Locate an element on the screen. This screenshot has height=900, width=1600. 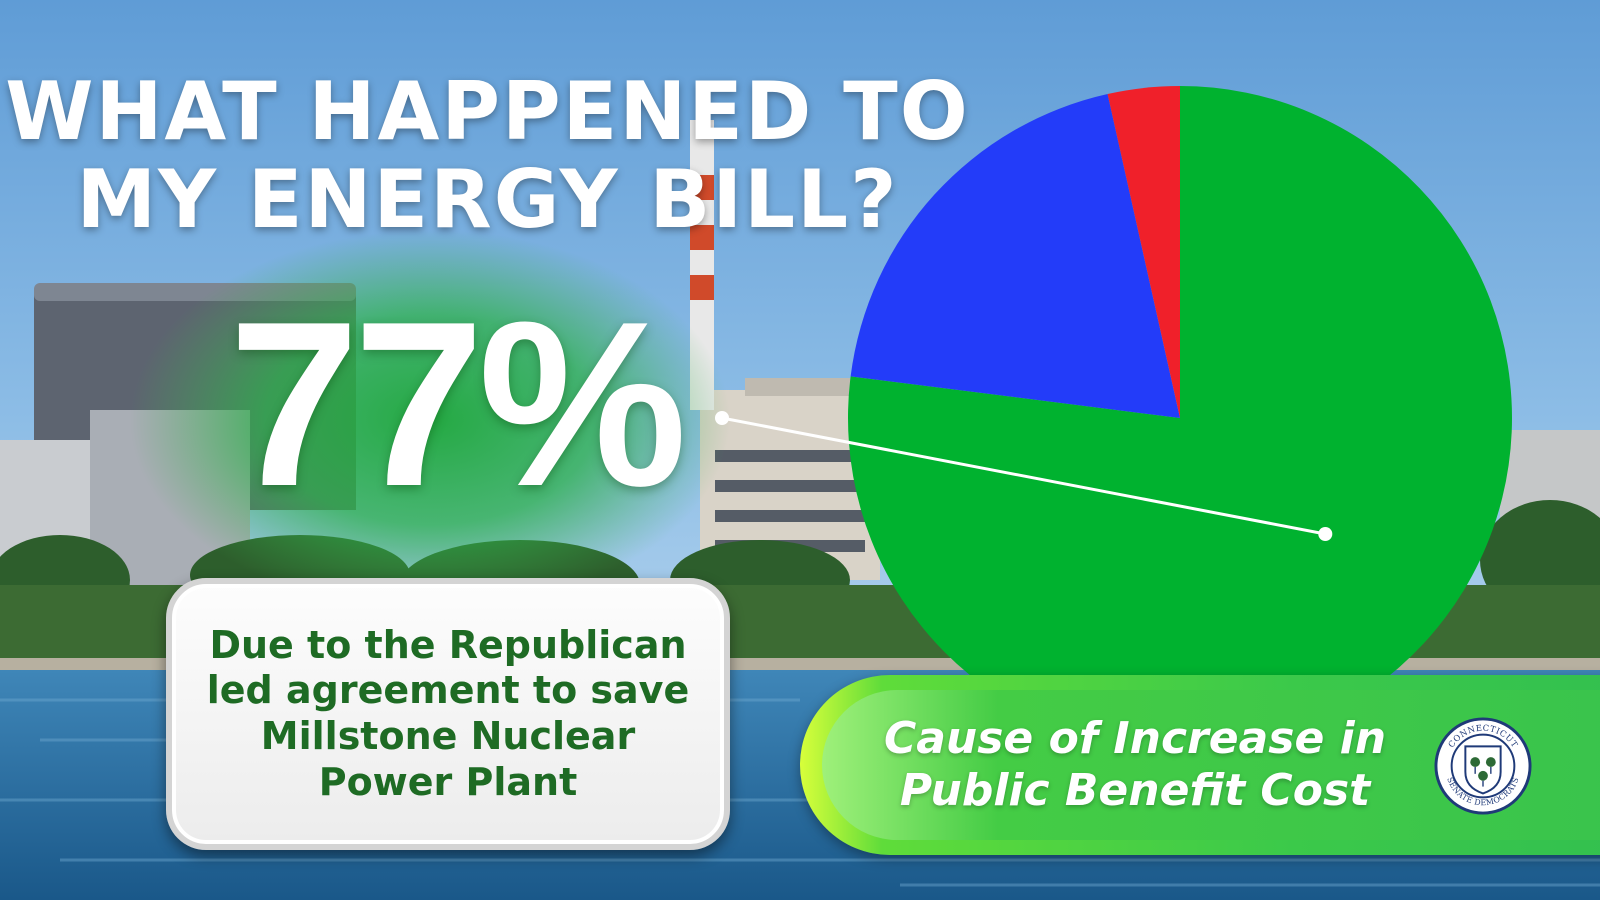
callout-dot-end is located at coordinates (1325, 533).